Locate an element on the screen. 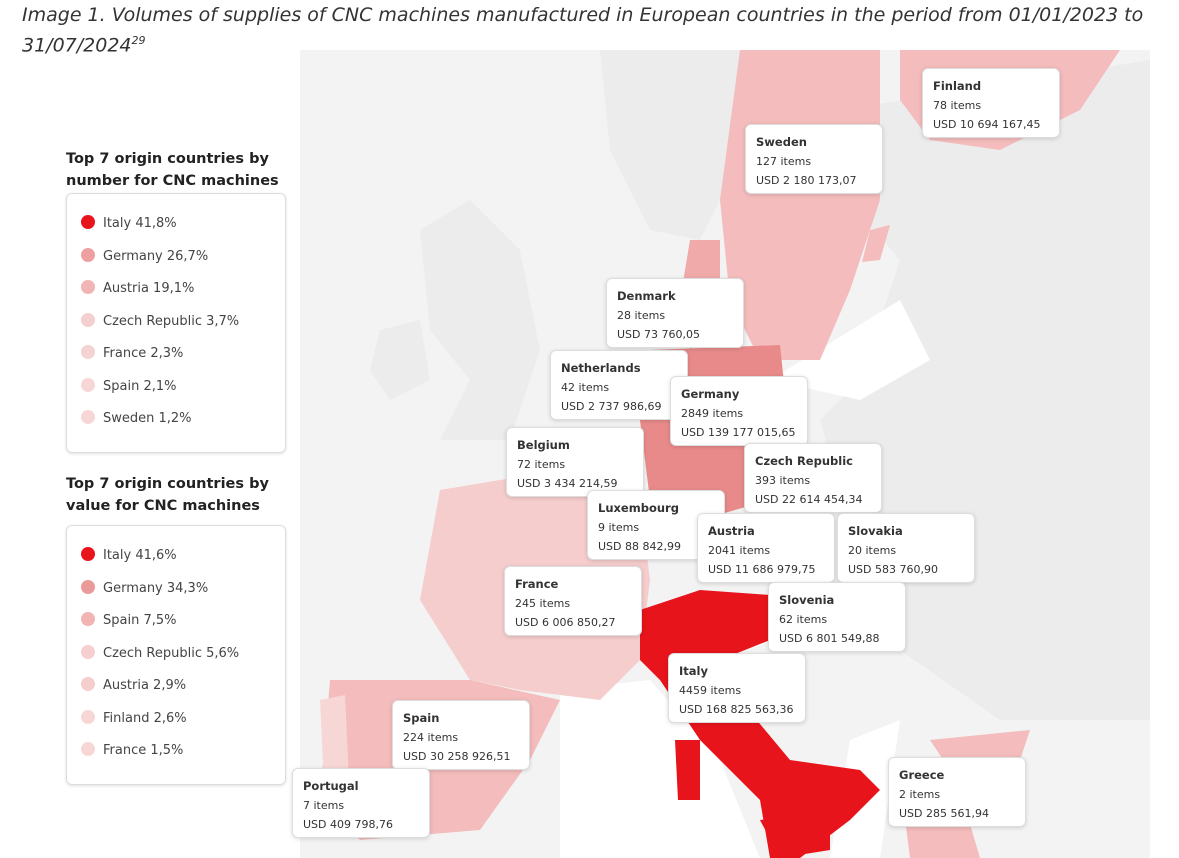 Image resolution: width=1179 pixels, height=858 pixels. country-name: Czech Republic is located at coordinates (804, 461).